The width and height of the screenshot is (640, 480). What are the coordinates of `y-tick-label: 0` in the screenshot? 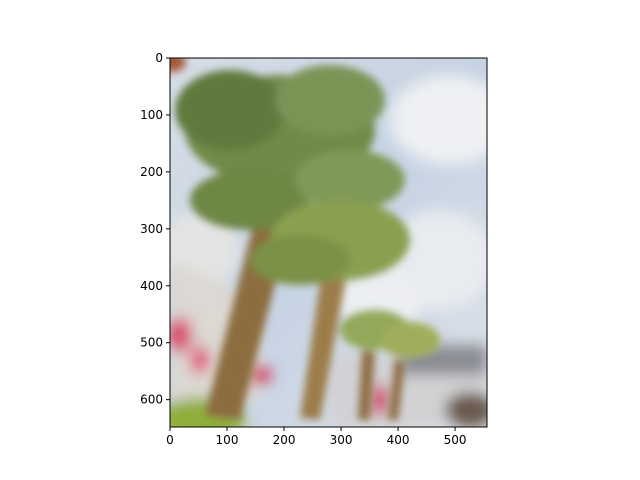 It's located at (159, 58).